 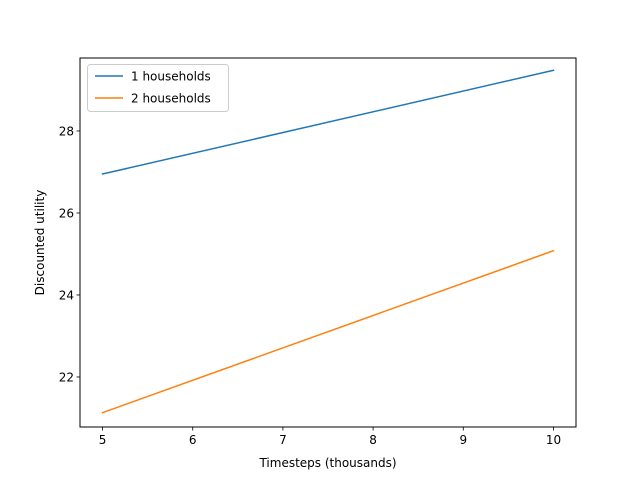 I want to click on x-tick-label: 5, so click(x=103, y=440).